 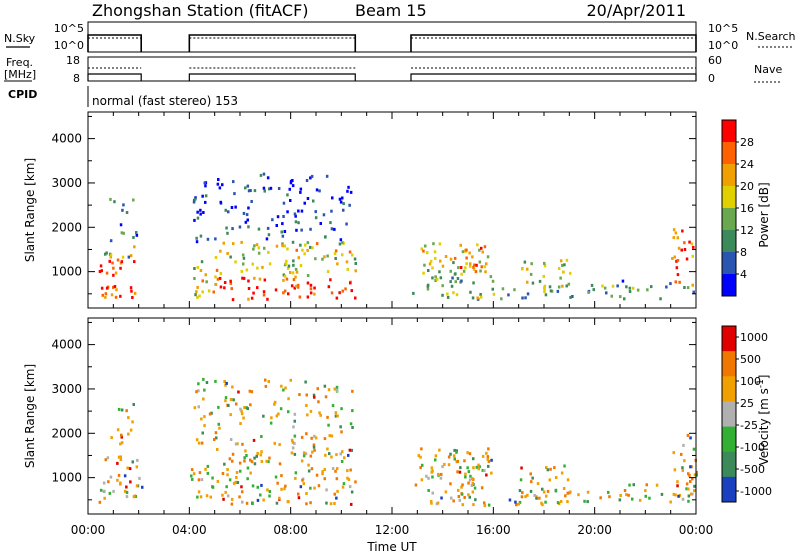 I want to click on y-tick-label: 4000, so click(x=66, y=139).